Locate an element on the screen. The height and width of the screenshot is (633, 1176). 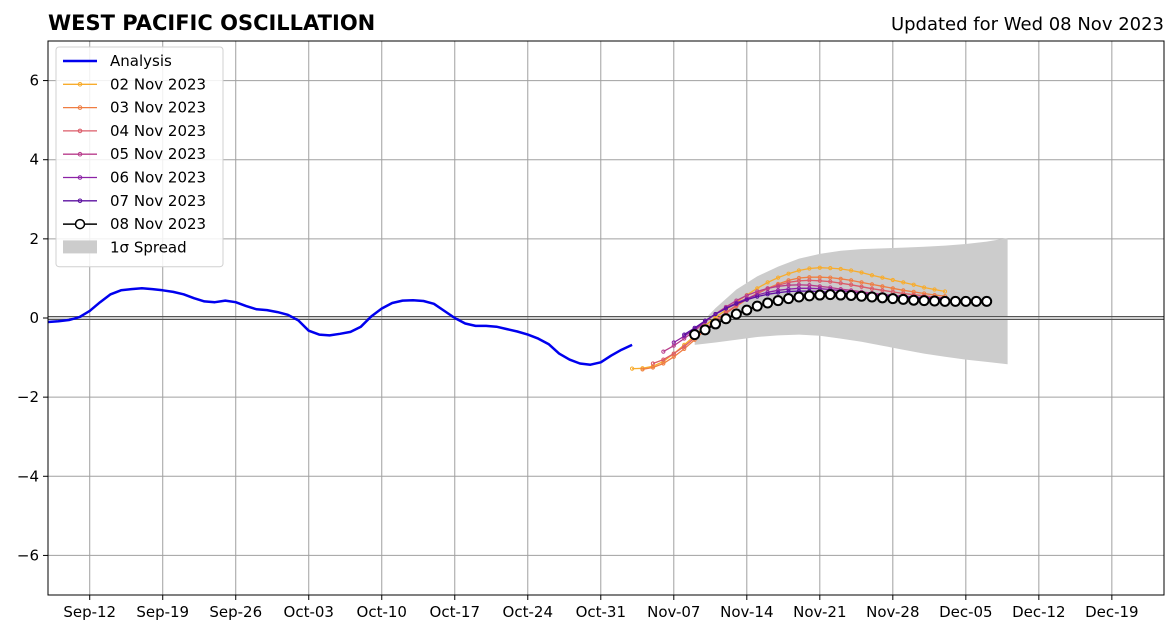
series-layer is located at coordinates (520, 318).